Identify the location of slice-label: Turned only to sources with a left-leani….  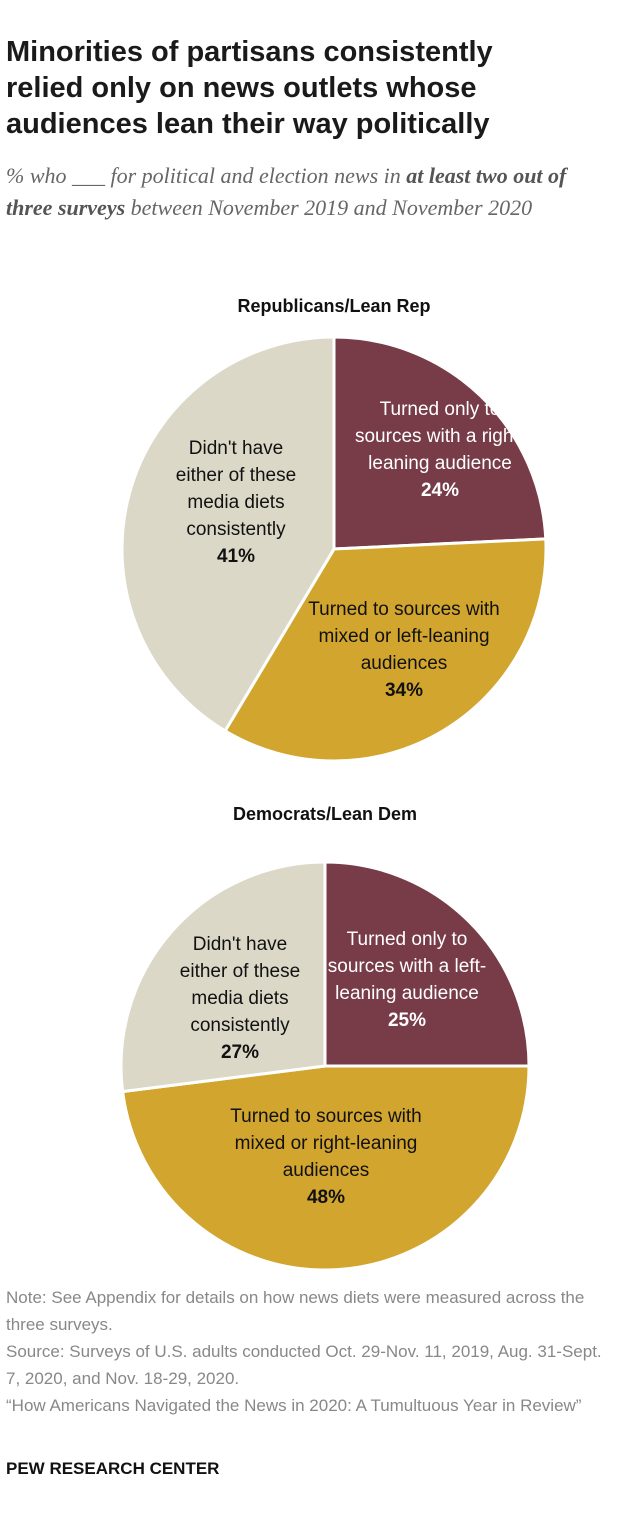
(407, 980).